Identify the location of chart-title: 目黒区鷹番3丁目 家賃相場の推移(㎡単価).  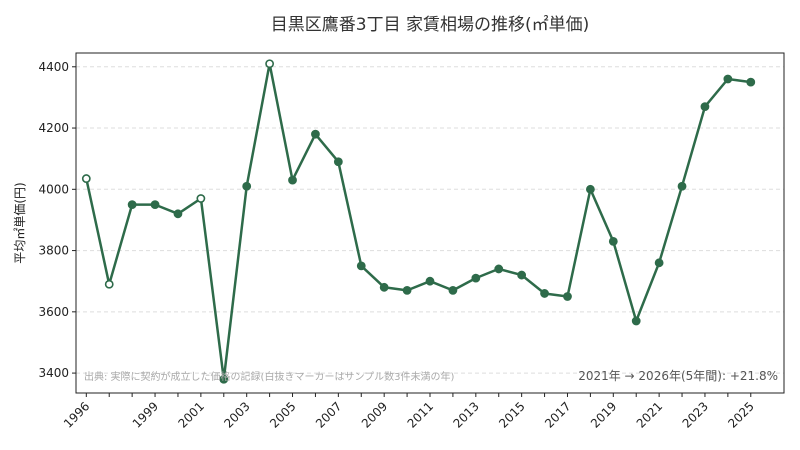
(430, 24).